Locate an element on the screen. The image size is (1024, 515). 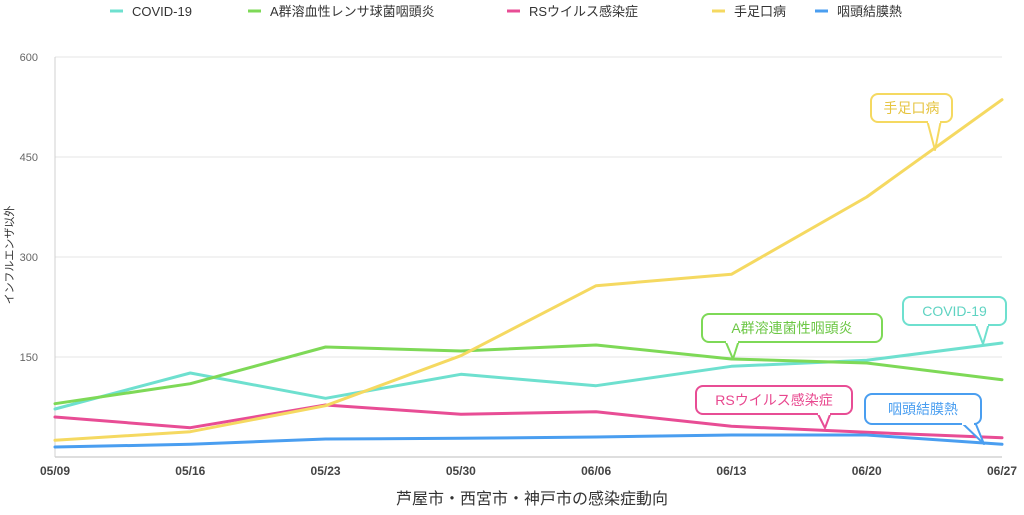
legend-item: COVID-19 is located at coordinates (151, 11).